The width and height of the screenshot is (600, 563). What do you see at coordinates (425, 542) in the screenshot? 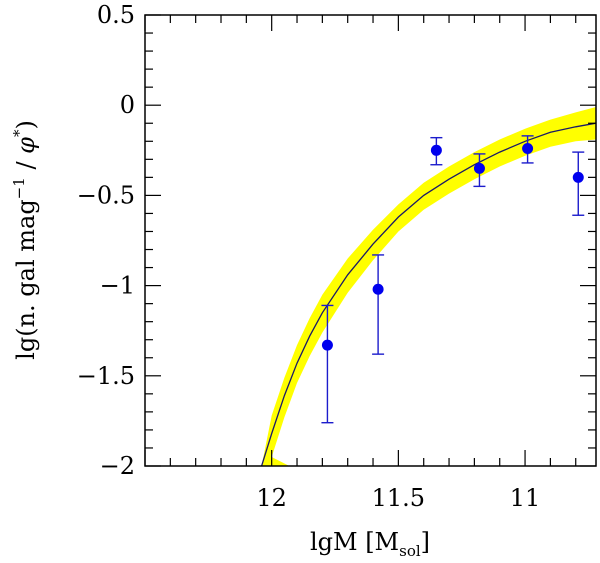
I see `x-axis-title-close: ]` at bounding box center [425, 542].